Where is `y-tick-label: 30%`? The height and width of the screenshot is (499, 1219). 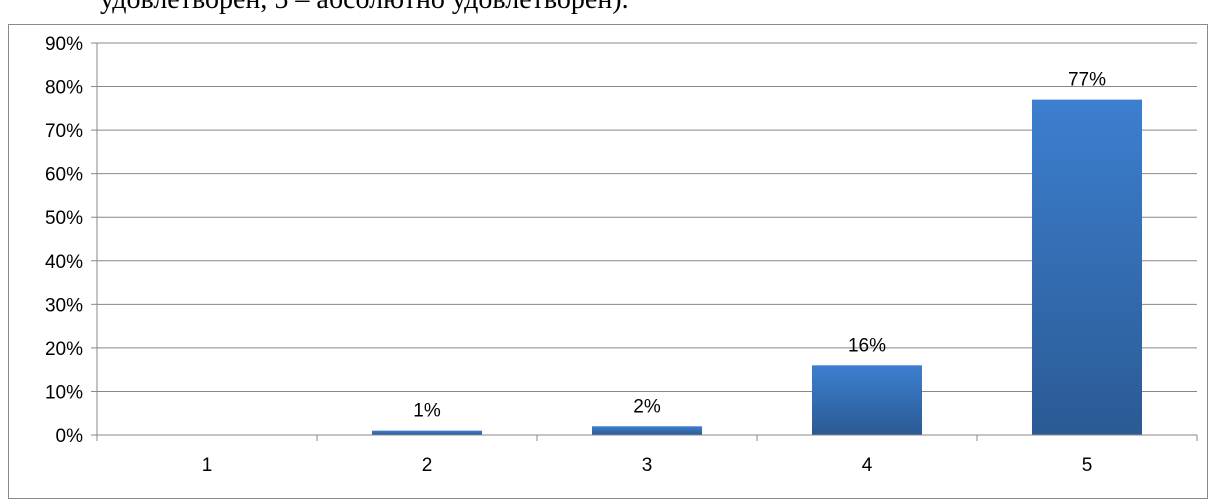
y-tick-label: 30% is located at coordinates (64, 305).